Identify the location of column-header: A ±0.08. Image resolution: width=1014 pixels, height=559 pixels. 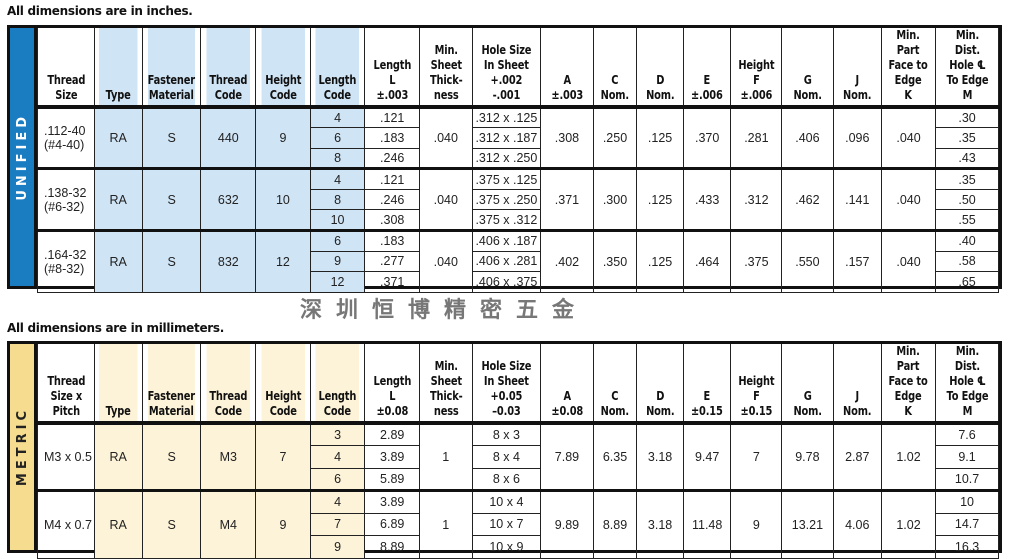
(567, 383).